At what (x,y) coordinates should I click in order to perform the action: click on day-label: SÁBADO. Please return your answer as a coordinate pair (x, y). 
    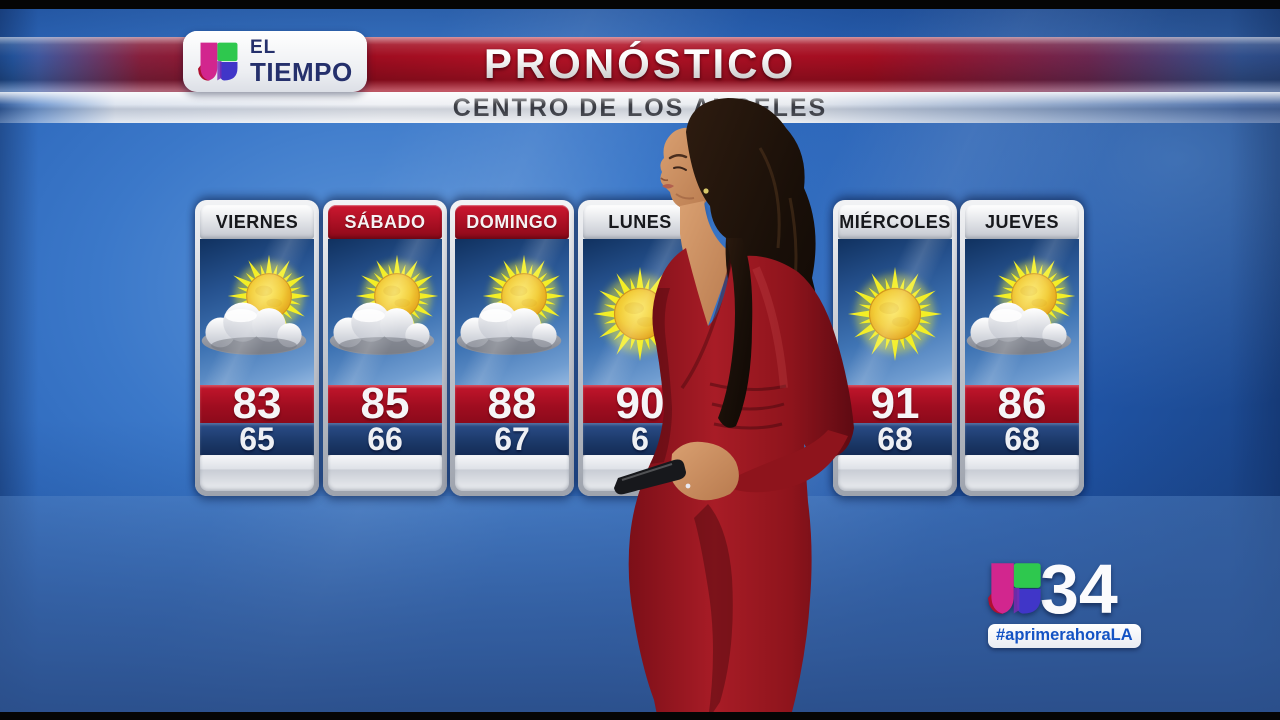
    Looking at the image, I should click on (385, 221).